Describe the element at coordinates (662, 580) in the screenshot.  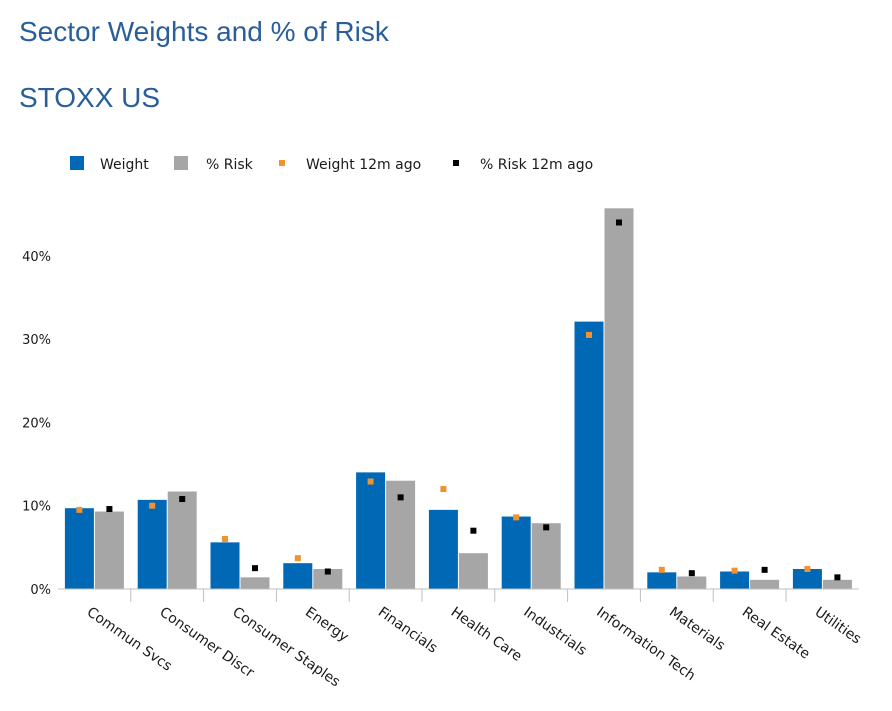
I see `bar-weight-materials` at that location.